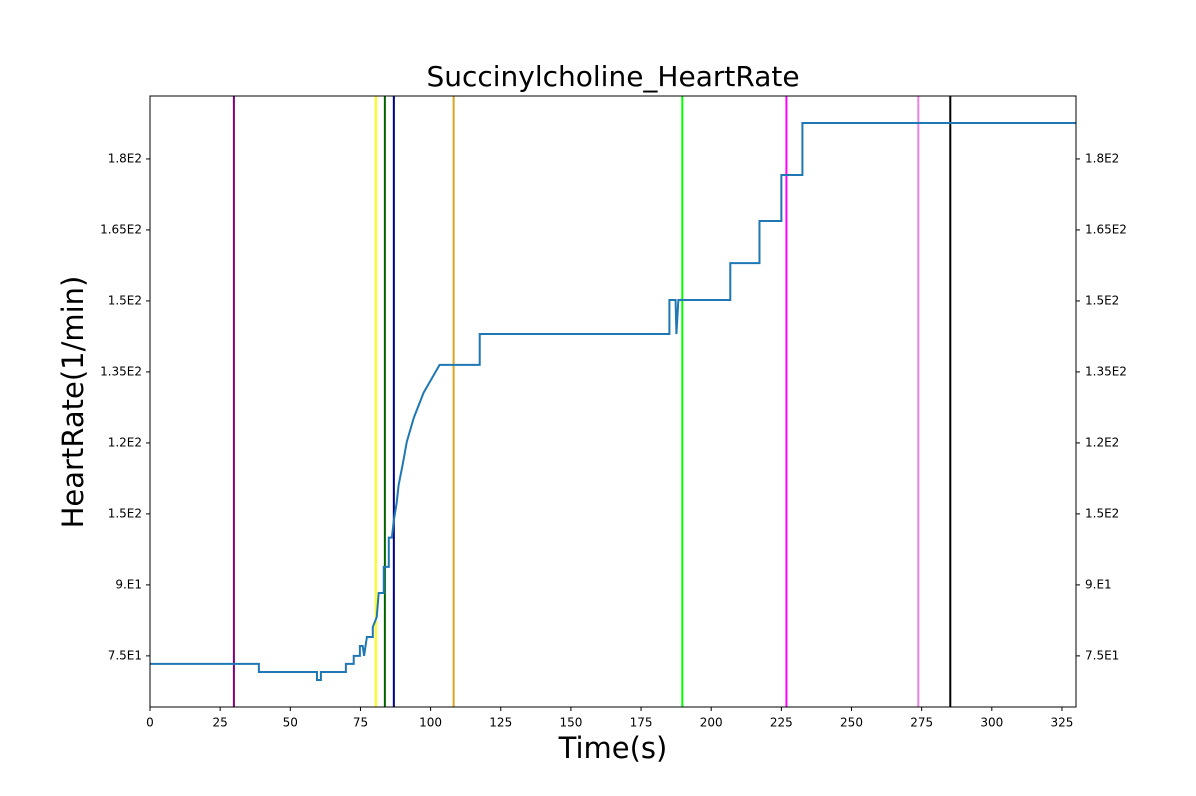 This screenshot has width=1196, height=796. I want to click on y-axis-label: HeartRate(1/min), so click(73, 402).